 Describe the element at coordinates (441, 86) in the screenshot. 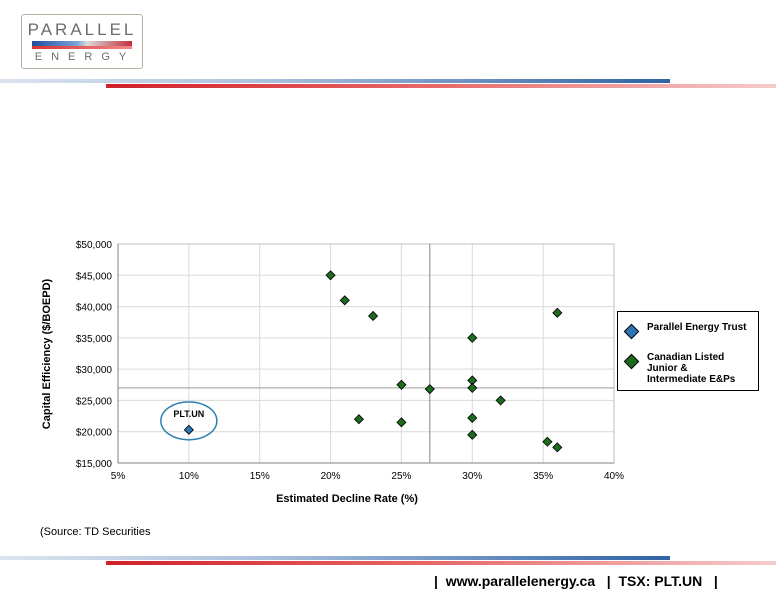

I see `header-band-red` at that location.